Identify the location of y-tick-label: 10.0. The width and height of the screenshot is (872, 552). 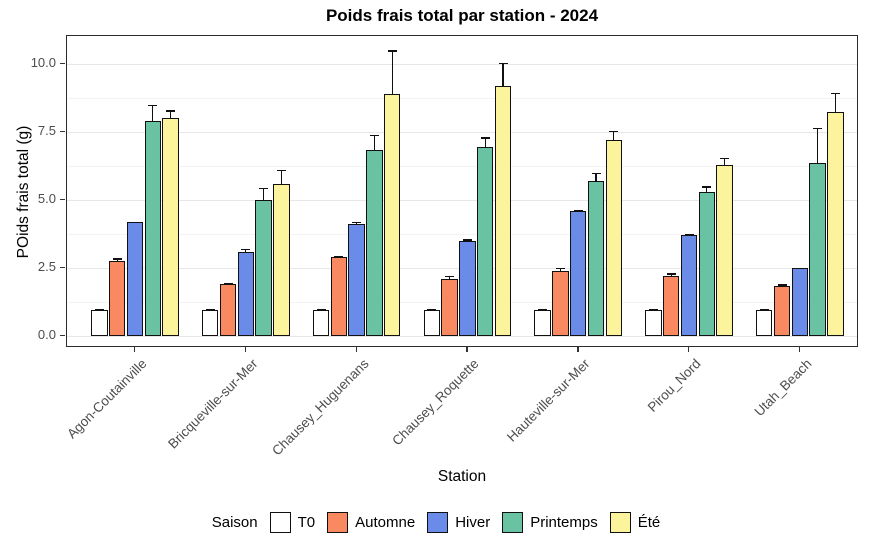
(43, 62).